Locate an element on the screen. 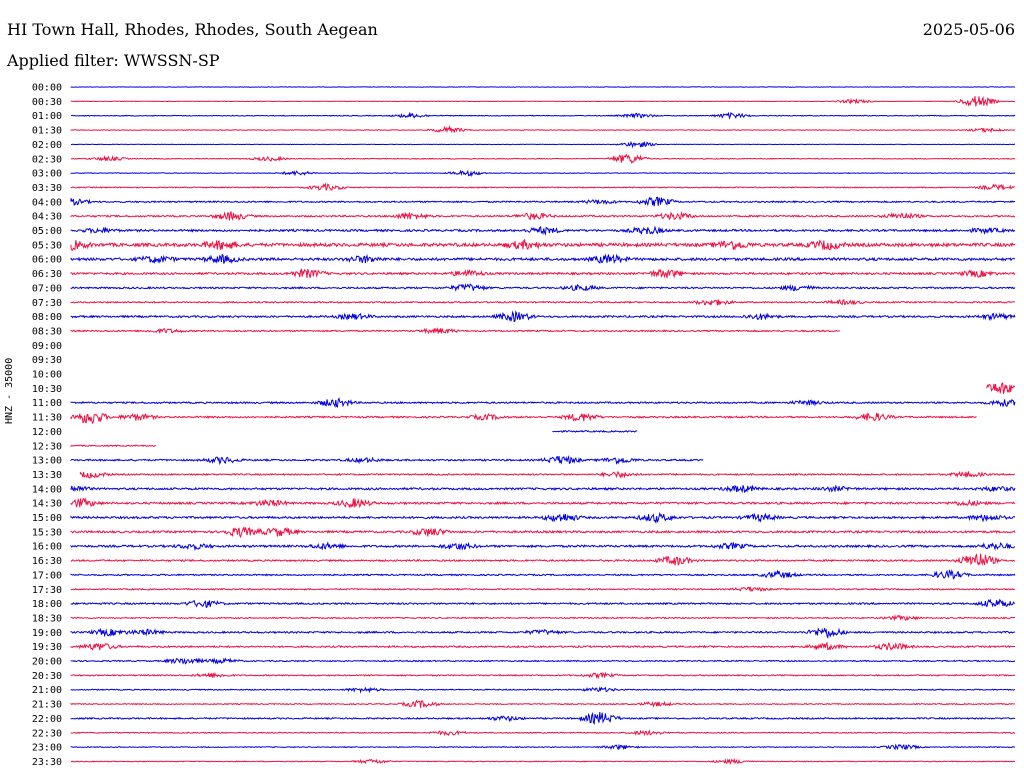  row-time-label: 01:00 is located at coordinates (47, 116).